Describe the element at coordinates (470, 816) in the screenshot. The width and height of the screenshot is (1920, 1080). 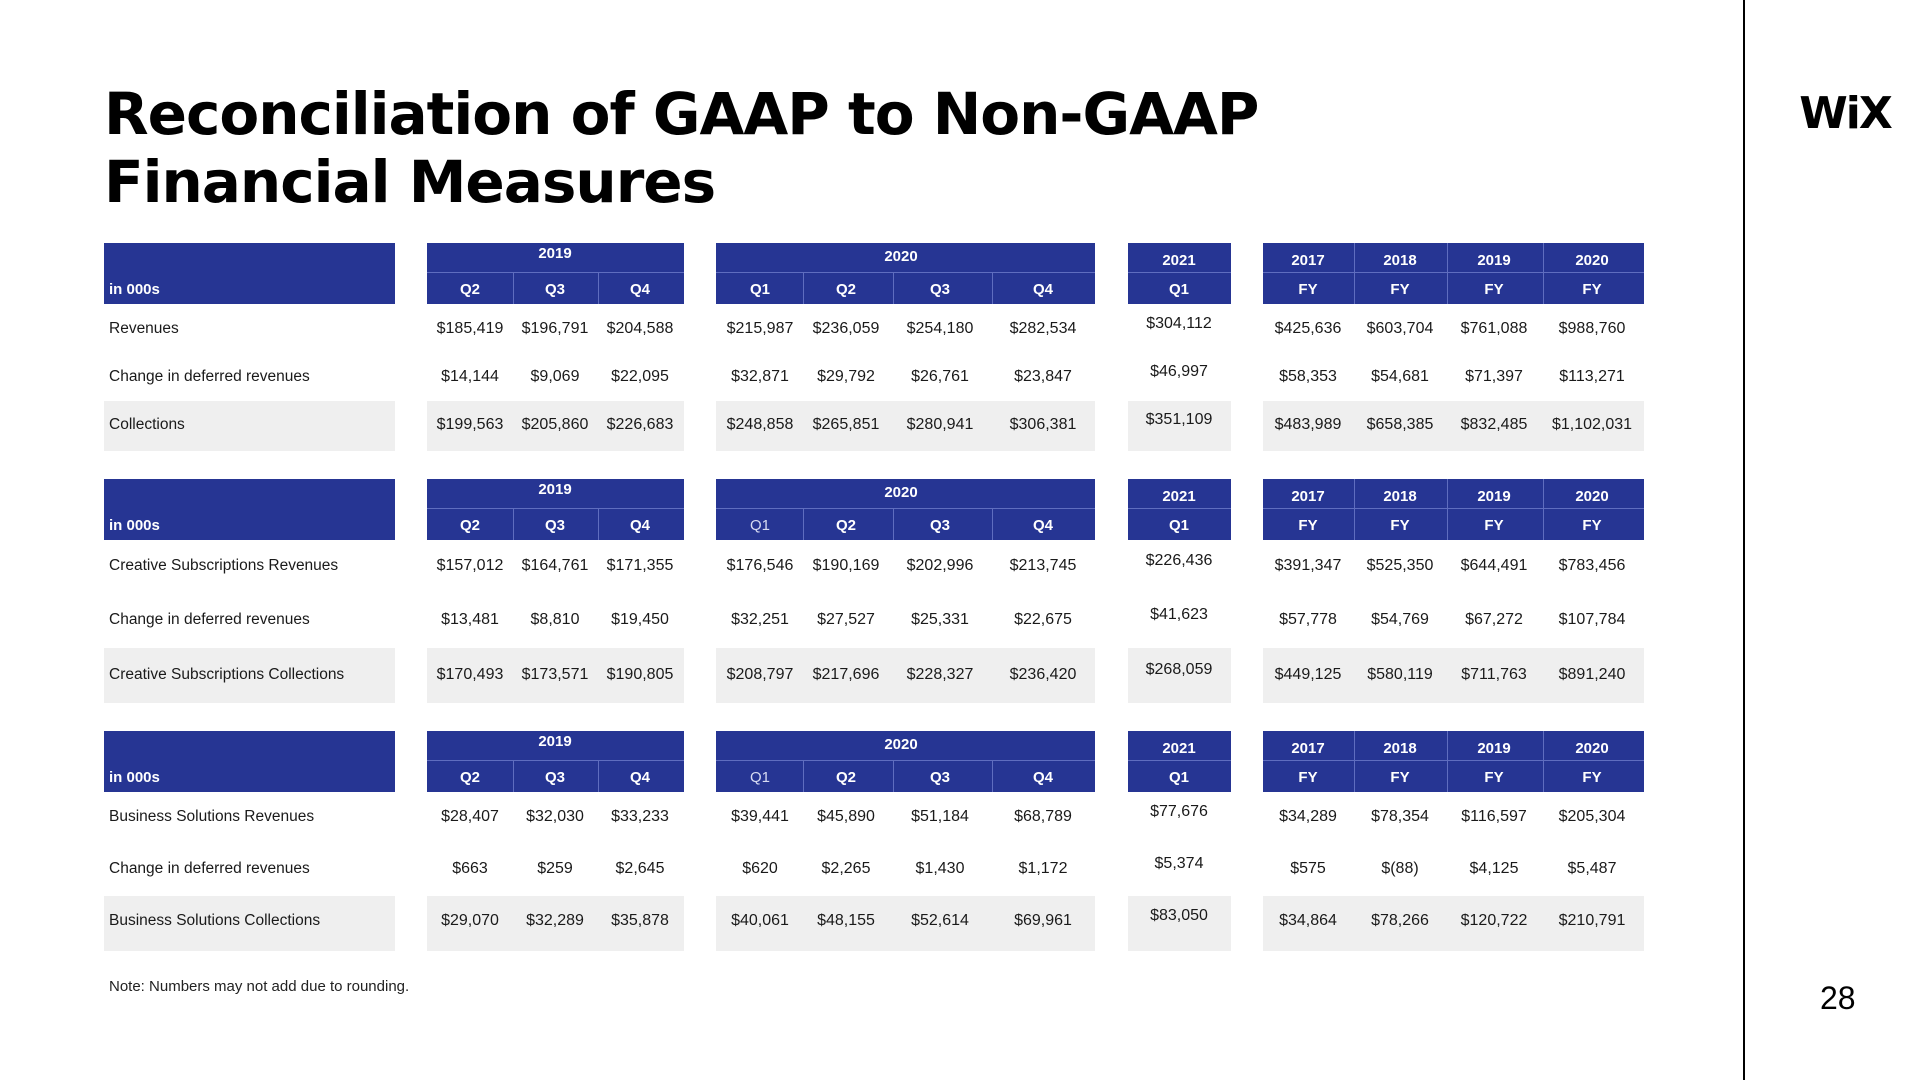
I see `table-cell: $28,407` at that location.